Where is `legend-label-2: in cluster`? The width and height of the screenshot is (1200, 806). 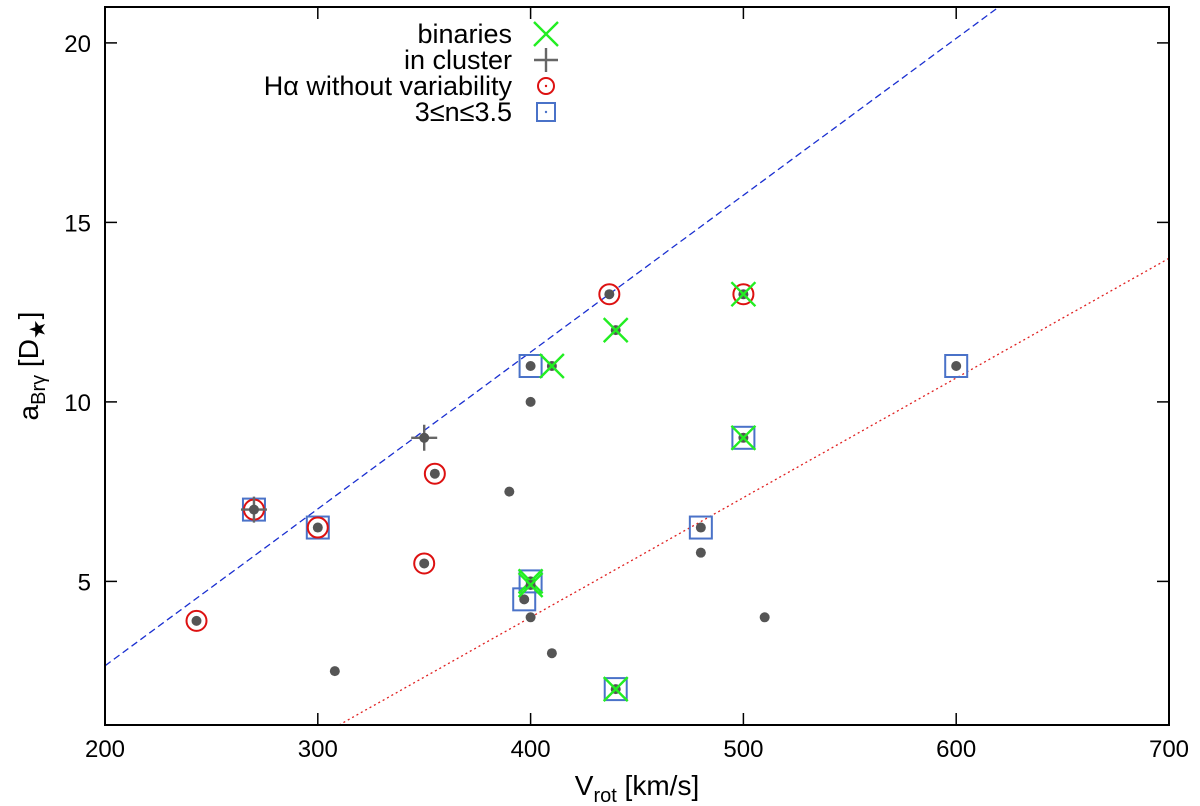 legend-label-2: in cluster is located at coordinates (458, 60).